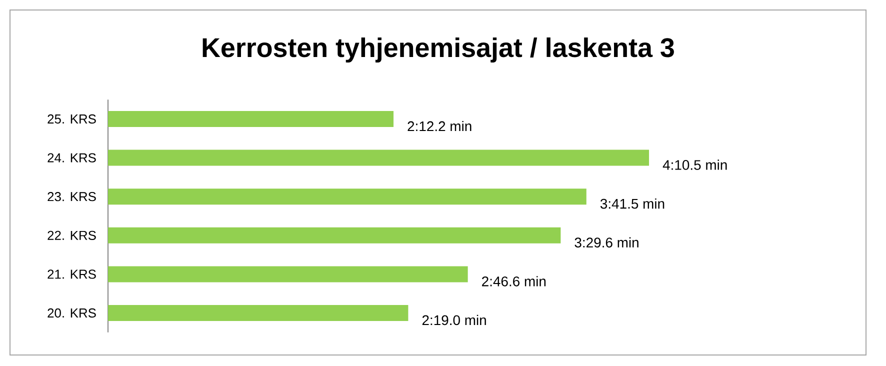 The image size is (886, 366). Describe the element at coordinates (514, 281) in the screenshot. I see `data-label: 2:46.6 min` at that location.